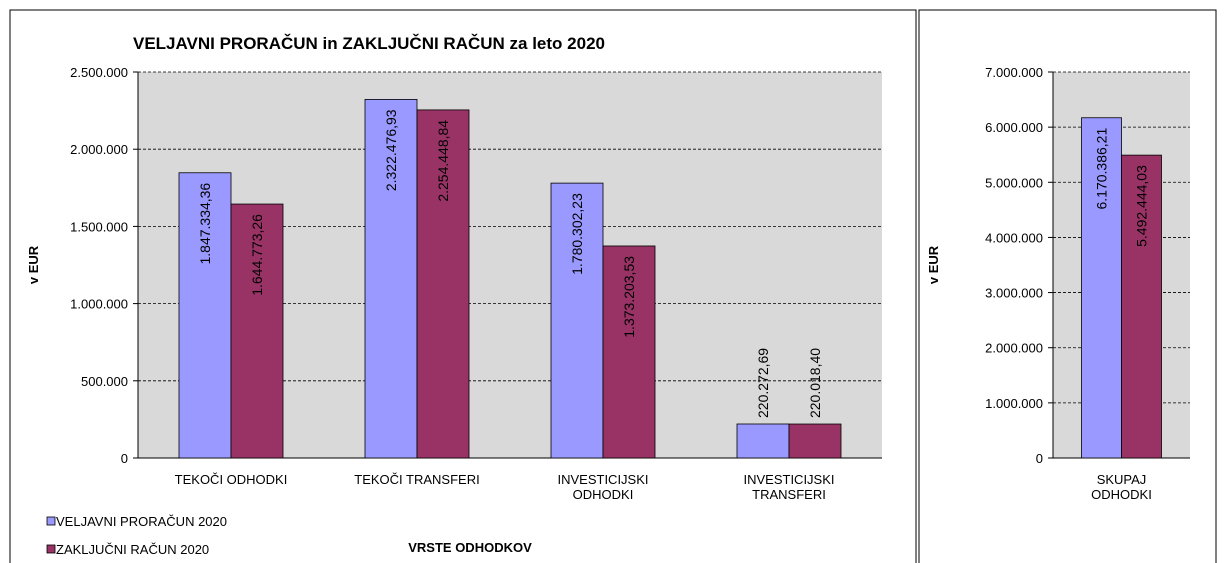 This screenshot has width=1226, height=563. Describe the element at coordinates (231, 479) in the screenshot. I see `x-tick-label: TEKOČI ODHODKI` at that location.